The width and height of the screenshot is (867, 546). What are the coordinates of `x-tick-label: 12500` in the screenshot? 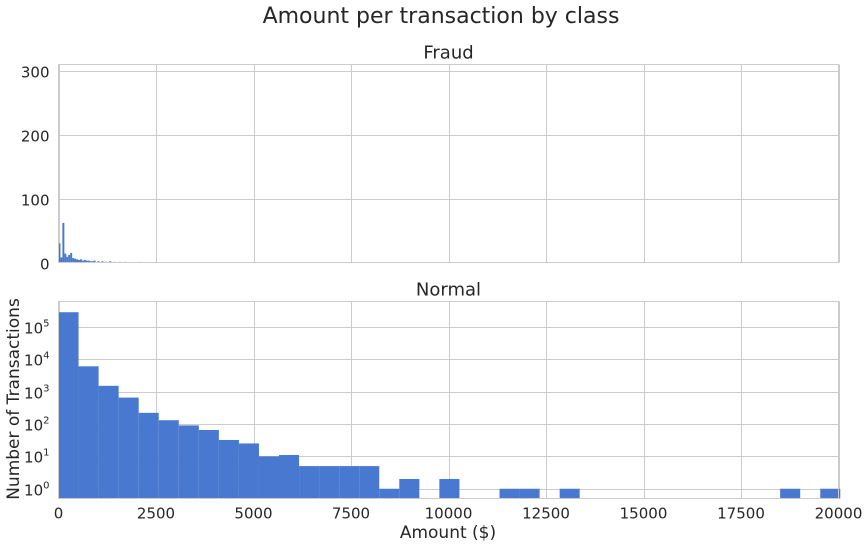 It's located at (546, 514).